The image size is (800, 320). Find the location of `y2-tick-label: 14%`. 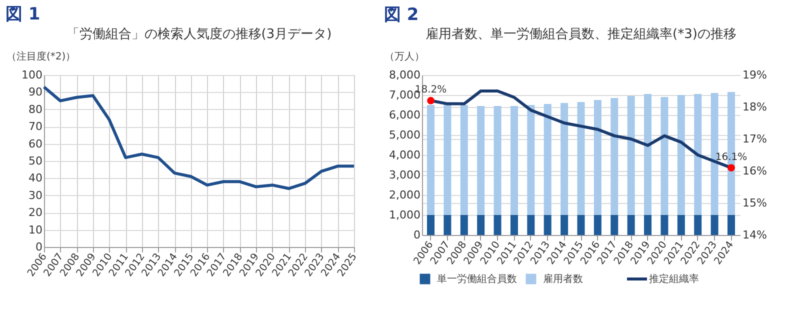

y2-tick-label: 14% is located at coordinates (754, 235).